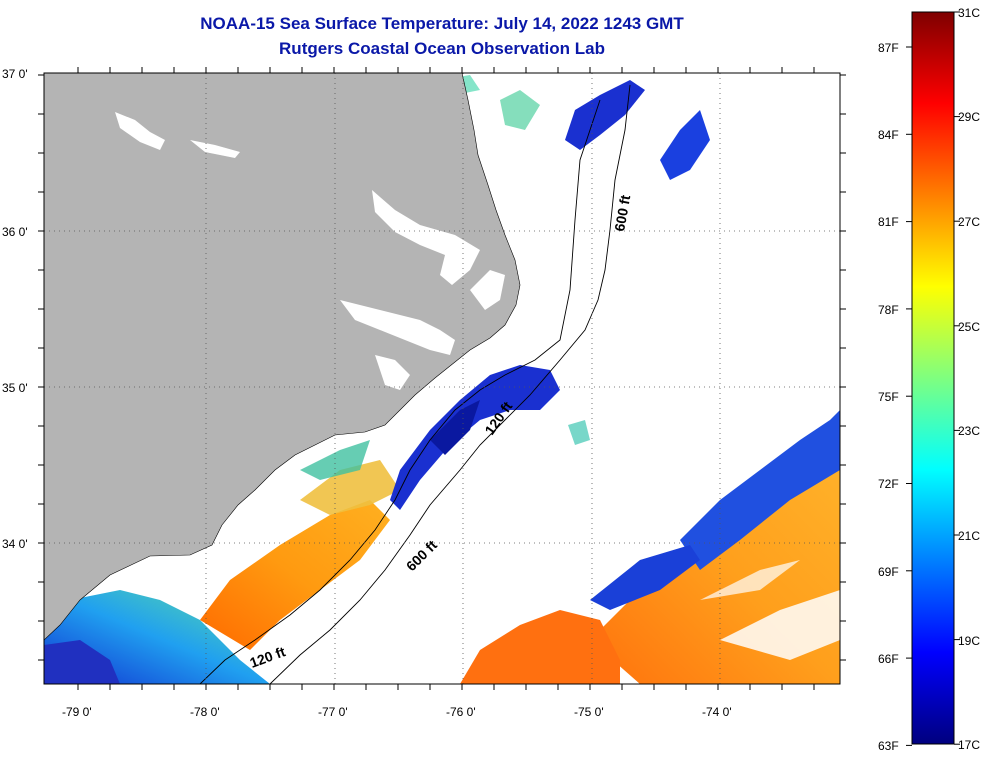 The image size is (992, 761). I want to click on colorbar-gradient, so click(933, 378).